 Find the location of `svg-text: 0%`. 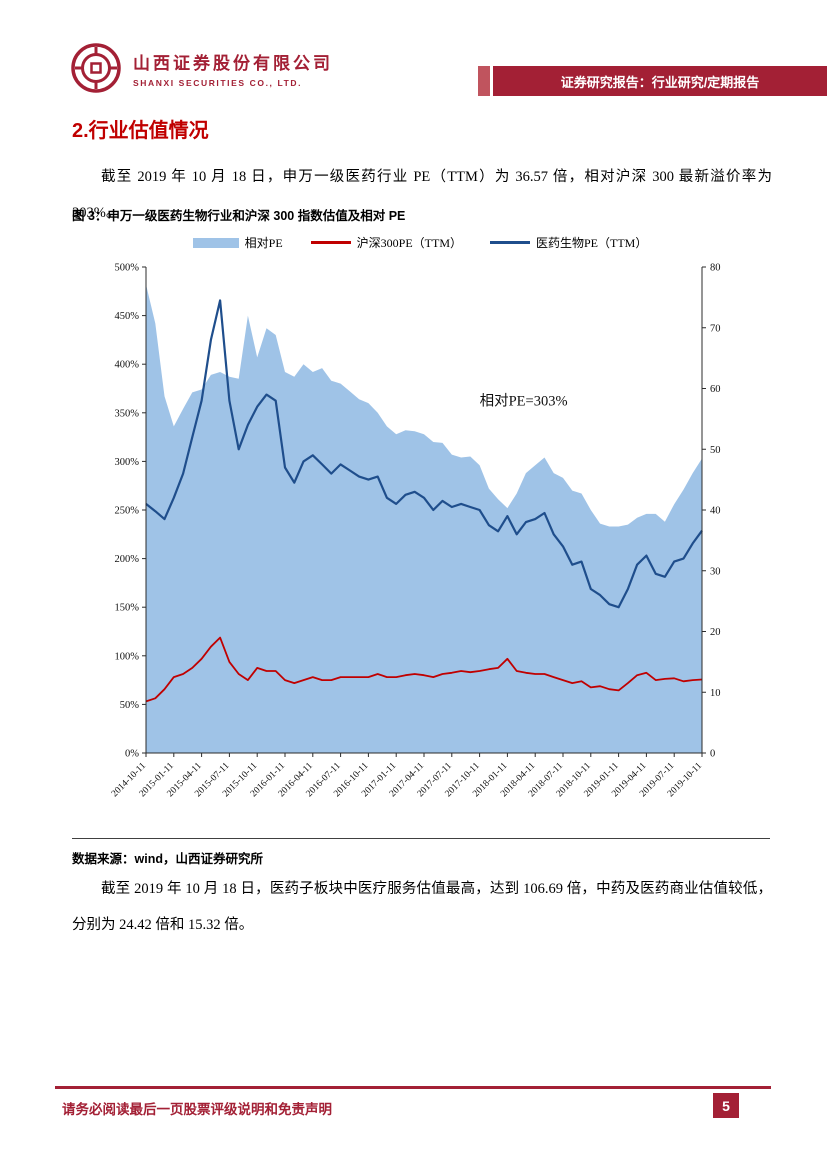

svg-text: 0% is located at coordinates (132, 754).